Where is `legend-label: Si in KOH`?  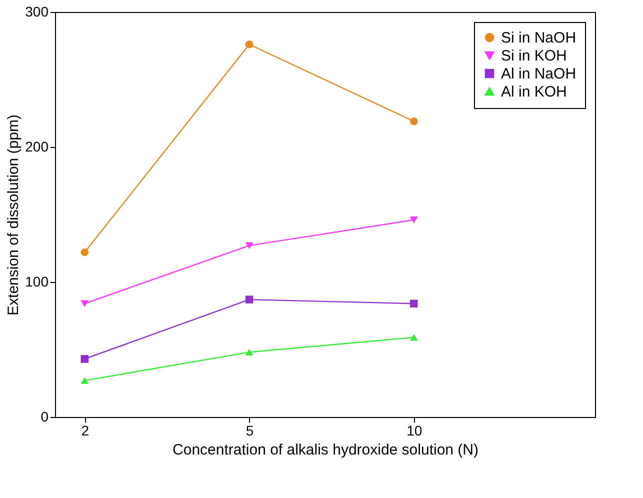 legend-label: Si in KOH is located at coordinates (534, 56).